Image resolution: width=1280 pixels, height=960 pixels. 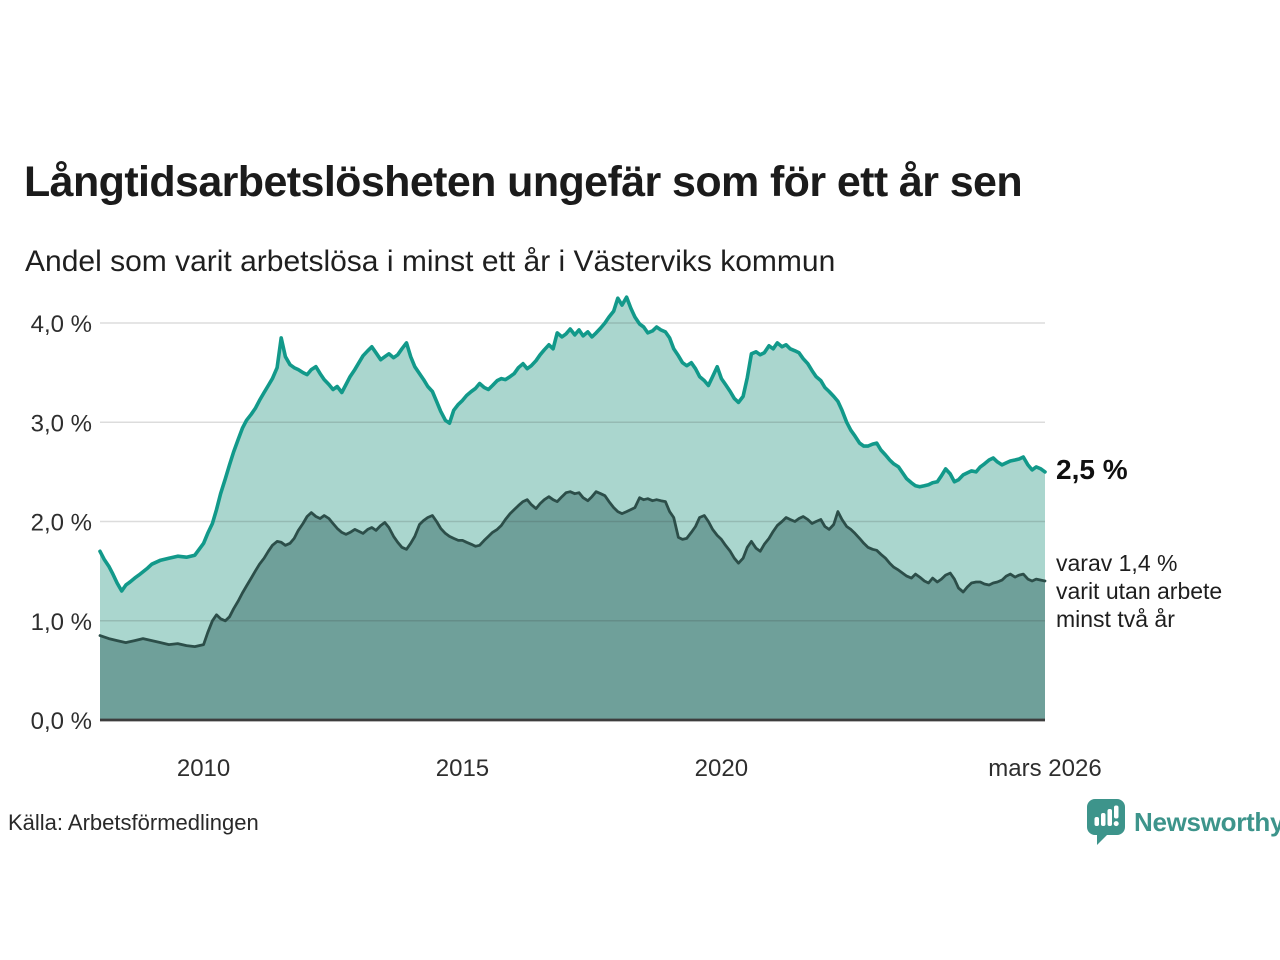 I want to click on y-tick-label: 3,0 %, so click(x=61, y=423).